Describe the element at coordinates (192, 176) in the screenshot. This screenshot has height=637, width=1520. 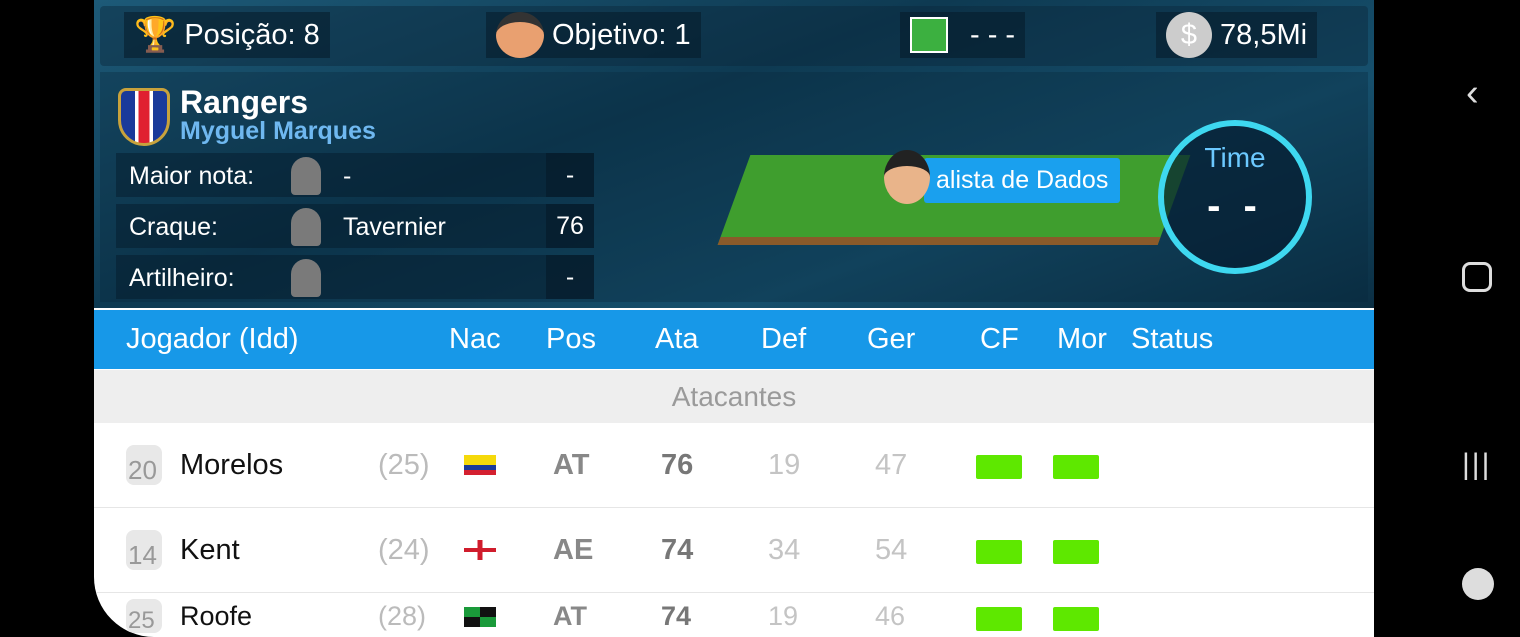
I see `stat-label: Maior nota:` at that location.